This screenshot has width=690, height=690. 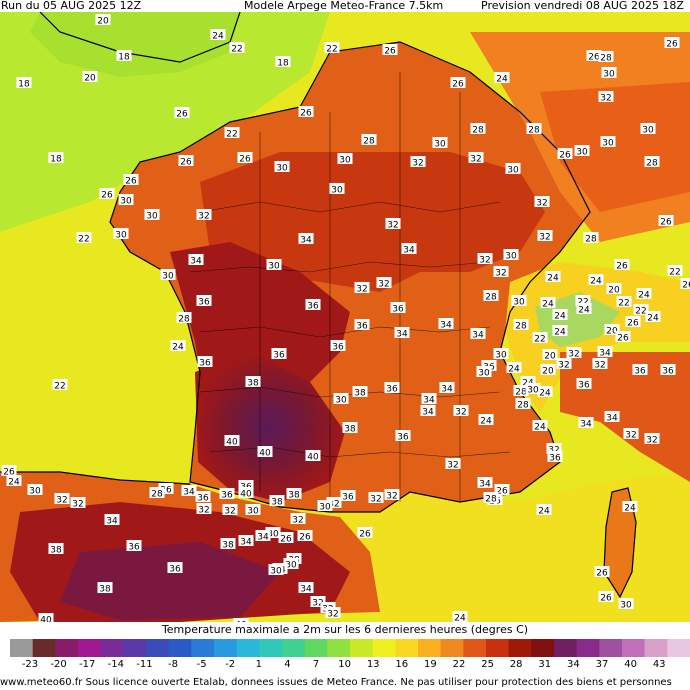 I want to click on temperature-label: 20, so click(x=550, y=355).